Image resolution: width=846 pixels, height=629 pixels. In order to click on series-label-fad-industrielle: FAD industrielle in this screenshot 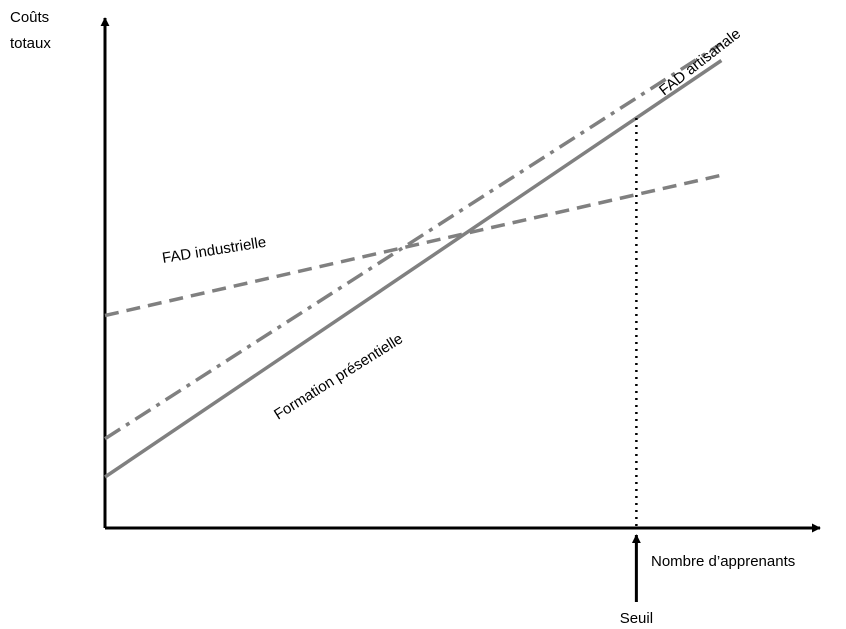, I will do `click(214, 250)`.